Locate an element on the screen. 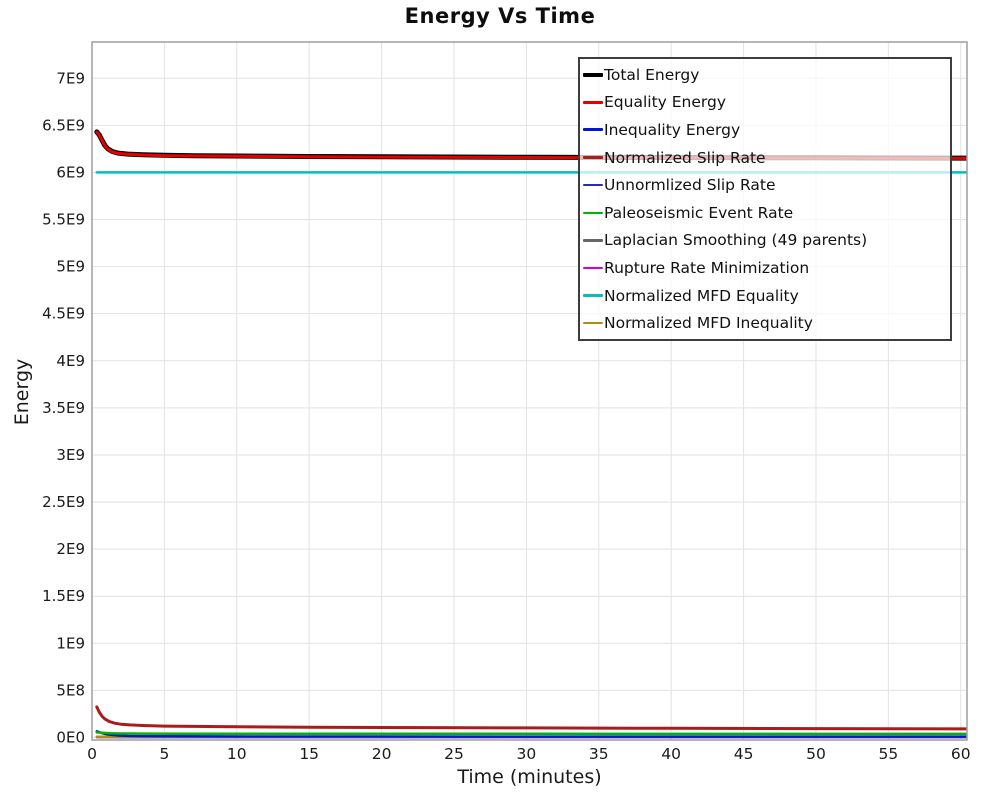 Image resolution: width=1000 pixels, height=800 pixels. y-tick-label: 6.5E9 is located at coordinates (63, 125).